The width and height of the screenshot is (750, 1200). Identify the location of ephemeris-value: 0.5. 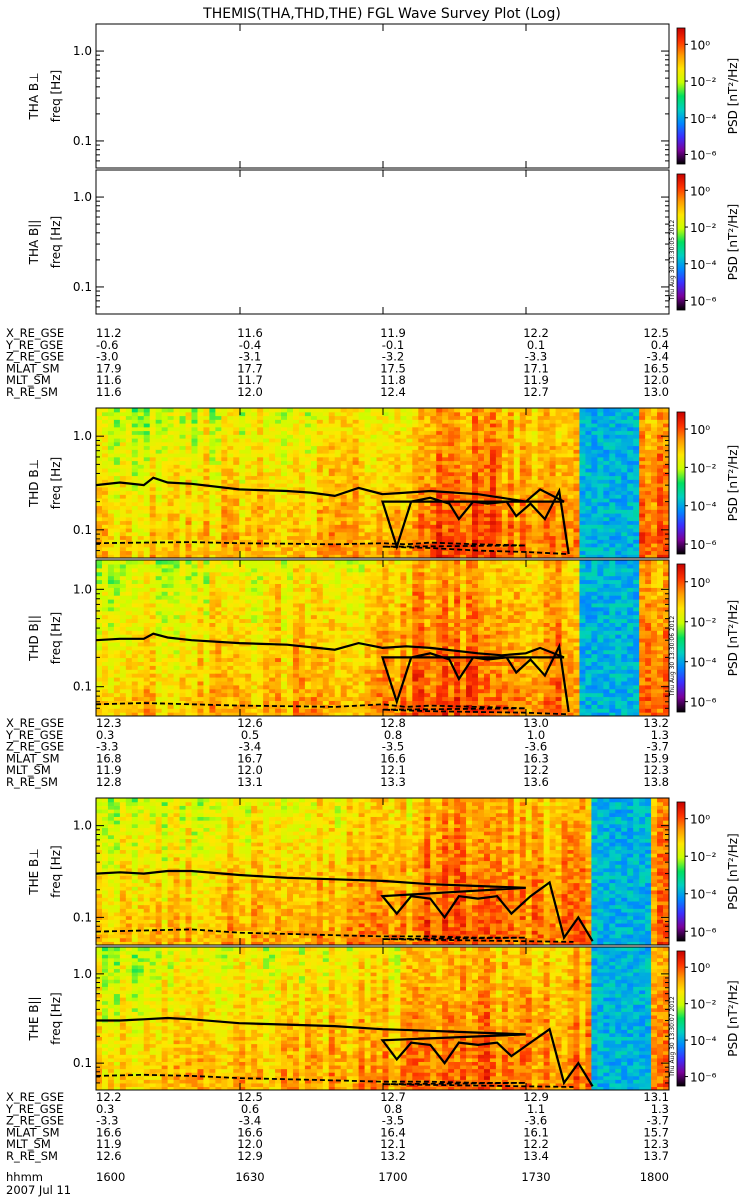
(250, 735).